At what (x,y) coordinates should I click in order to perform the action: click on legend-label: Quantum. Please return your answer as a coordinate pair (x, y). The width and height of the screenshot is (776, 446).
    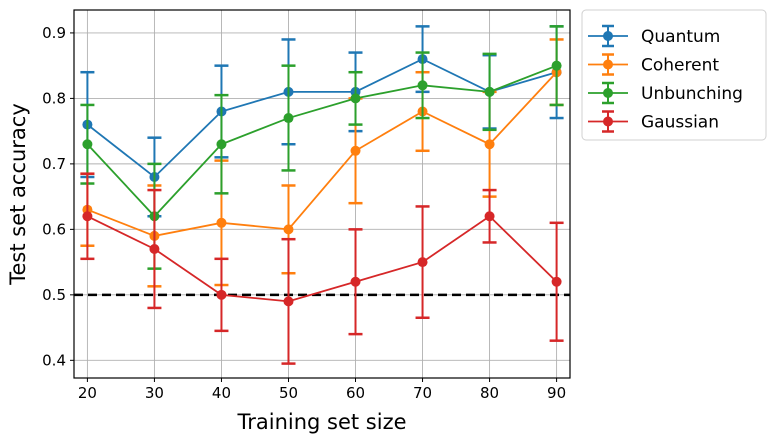
    Looking at the image, I should click on (680, 37).